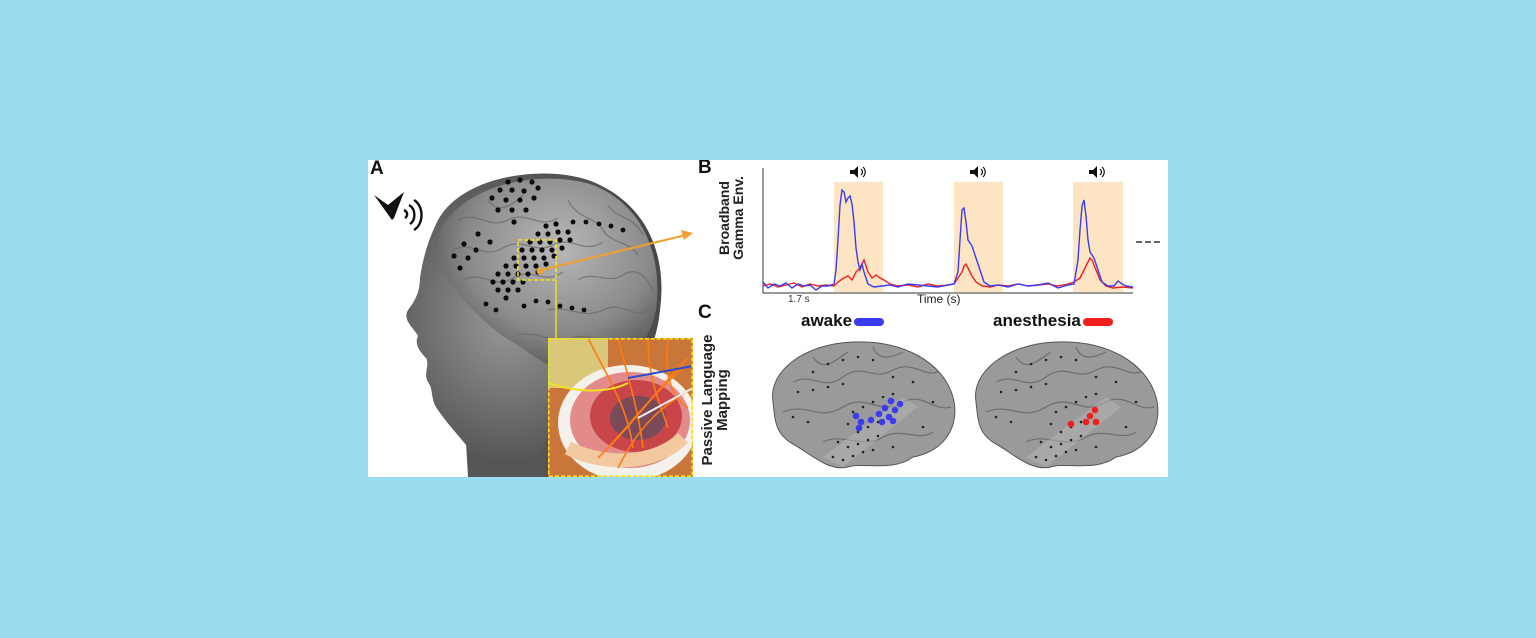 This screenshot has width=1536, height=638. Describe the element at coordinates (613, 252) in the screenshot. I see `orange-arrow` at that location.